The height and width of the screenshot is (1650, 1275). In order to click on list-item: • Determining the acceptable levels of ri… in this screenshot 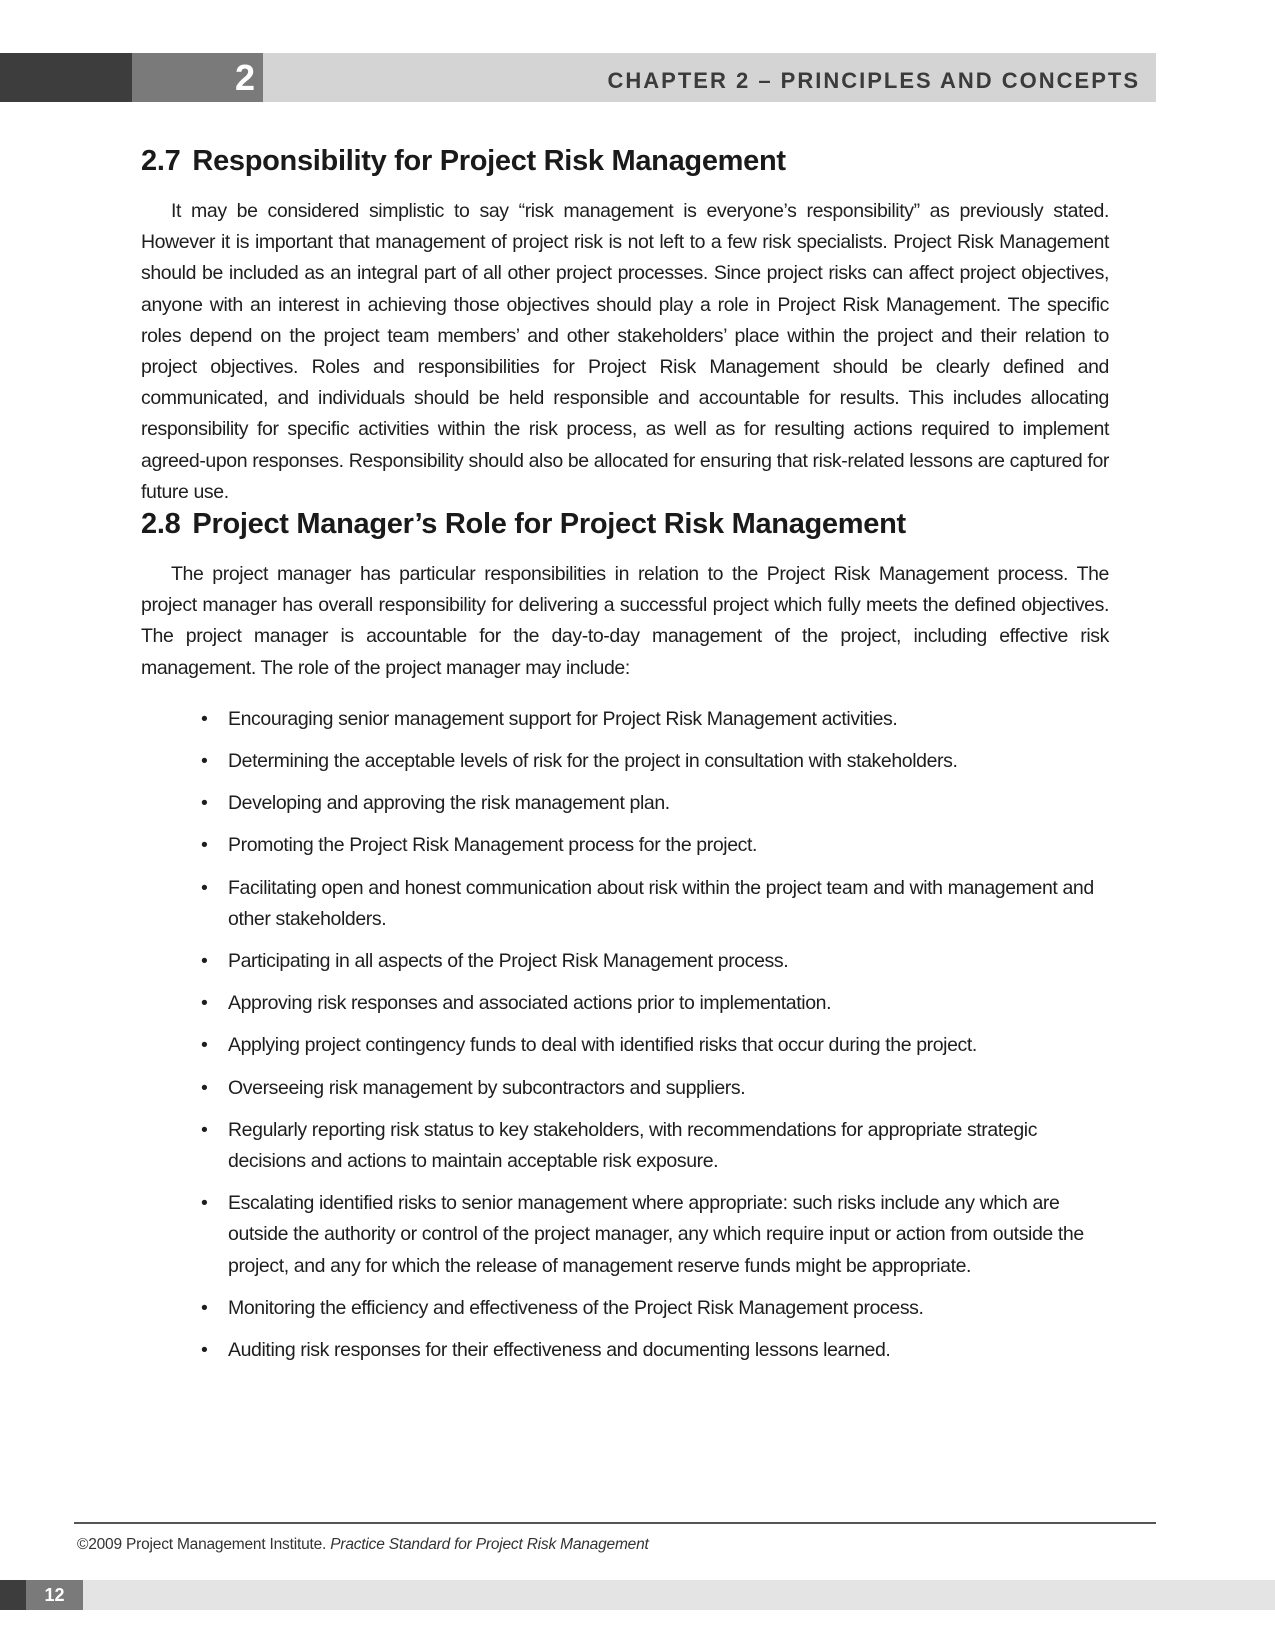, I will do `click(655, 761)`.